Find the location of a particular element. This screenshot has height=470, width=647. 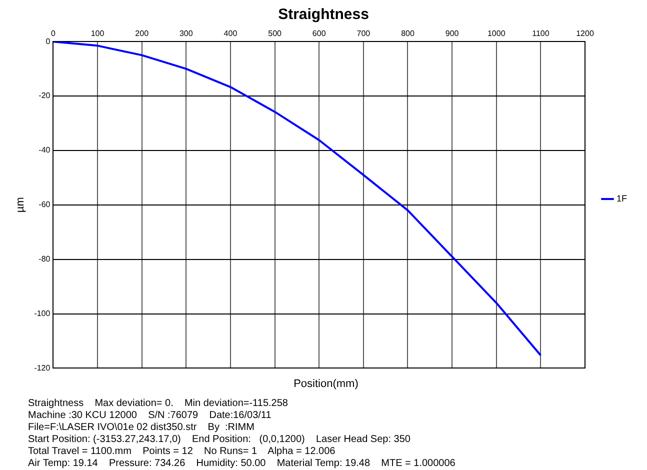

y-tick-label: -40 is located at coordinates (44, 150).